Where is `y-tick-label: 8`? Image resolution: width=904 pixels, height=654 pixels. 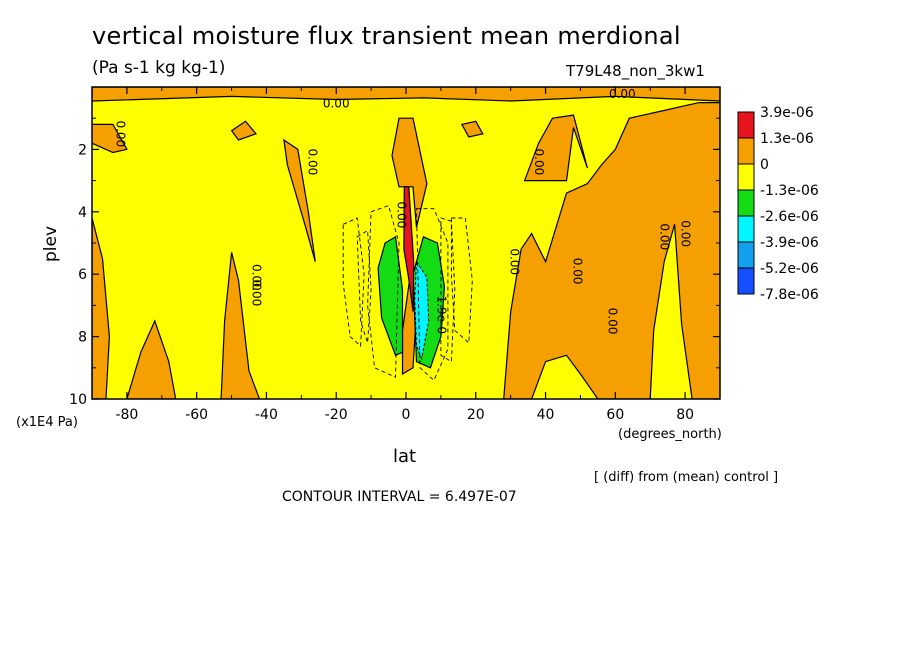
y-tick-label: 8 is located at coordinates (82, 338).